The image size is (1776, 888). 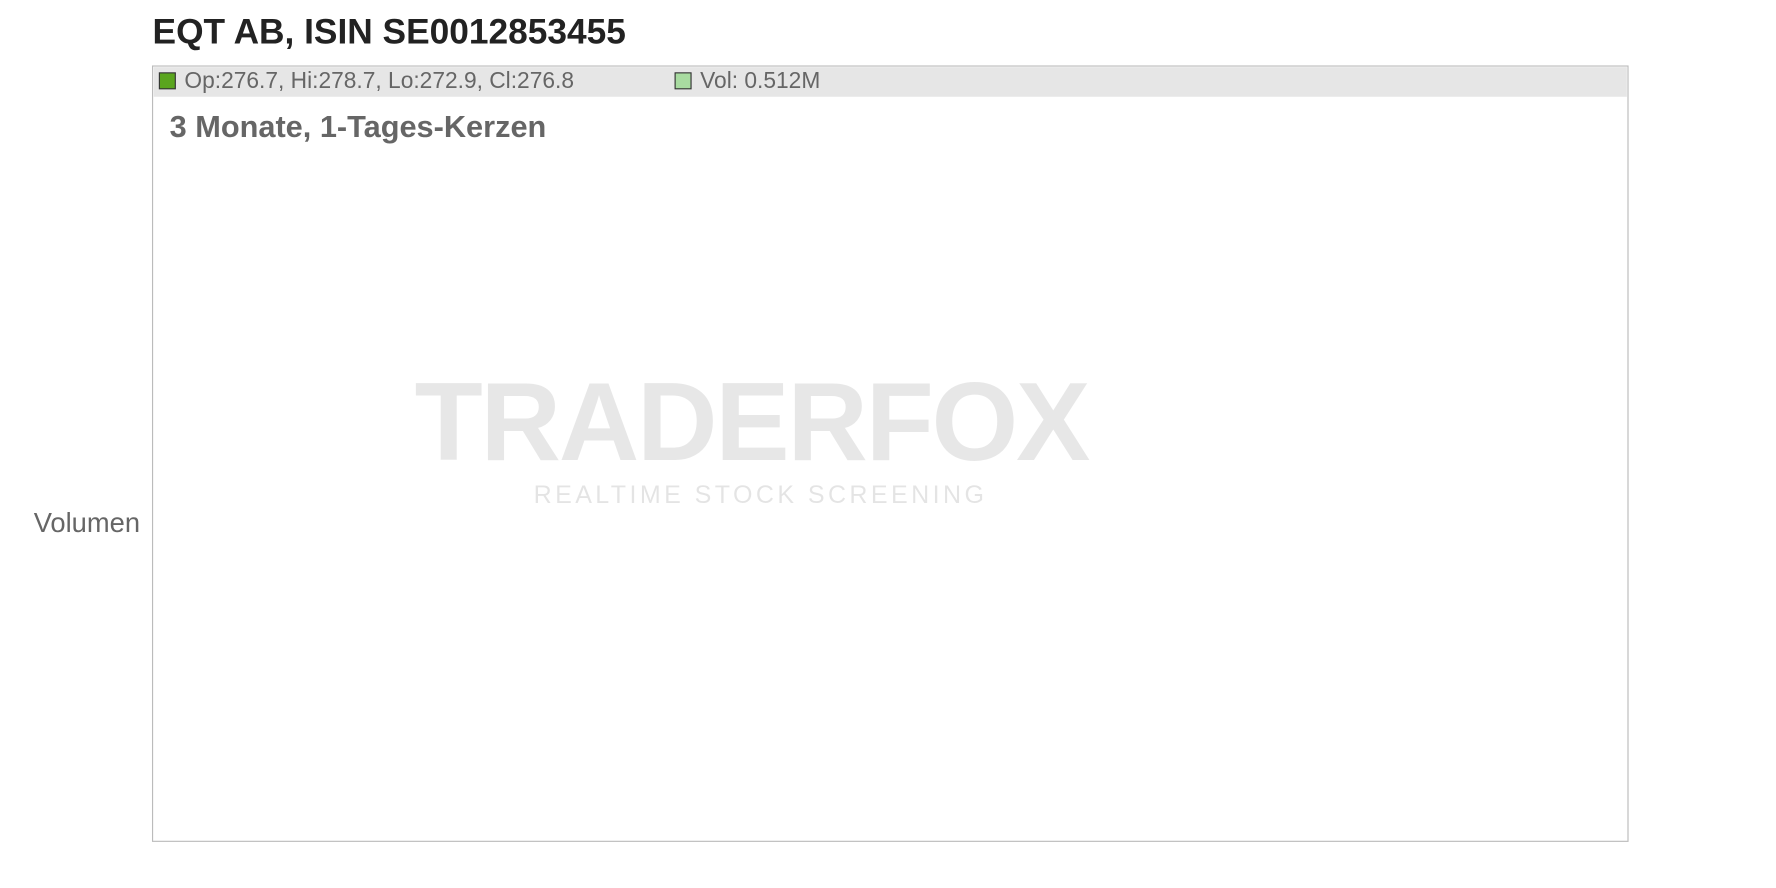 What do you see at coordinates (358, 126) in the screenshot?
I see `subtitle: 3 Monate, 1-Tages-Kerzen` at bounding box center [358, 126].